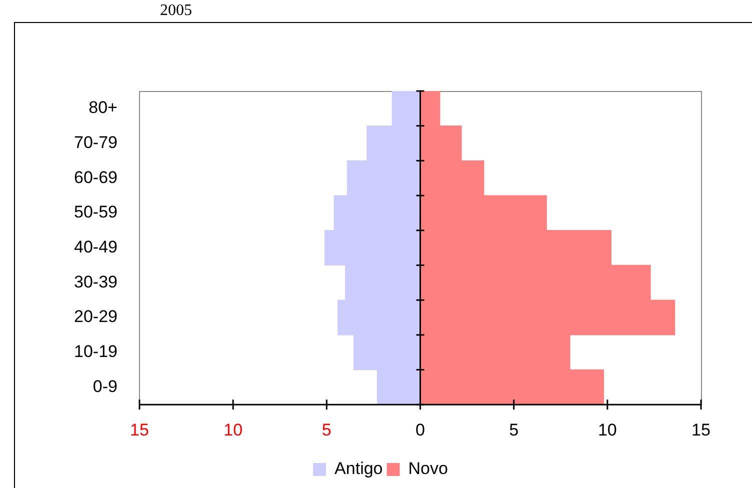 The height and width of the screenshot is (488, 752). Describe the element at coordinates (103, 108) in the screenshot. I see `y-tick-label: 80+` at that location.